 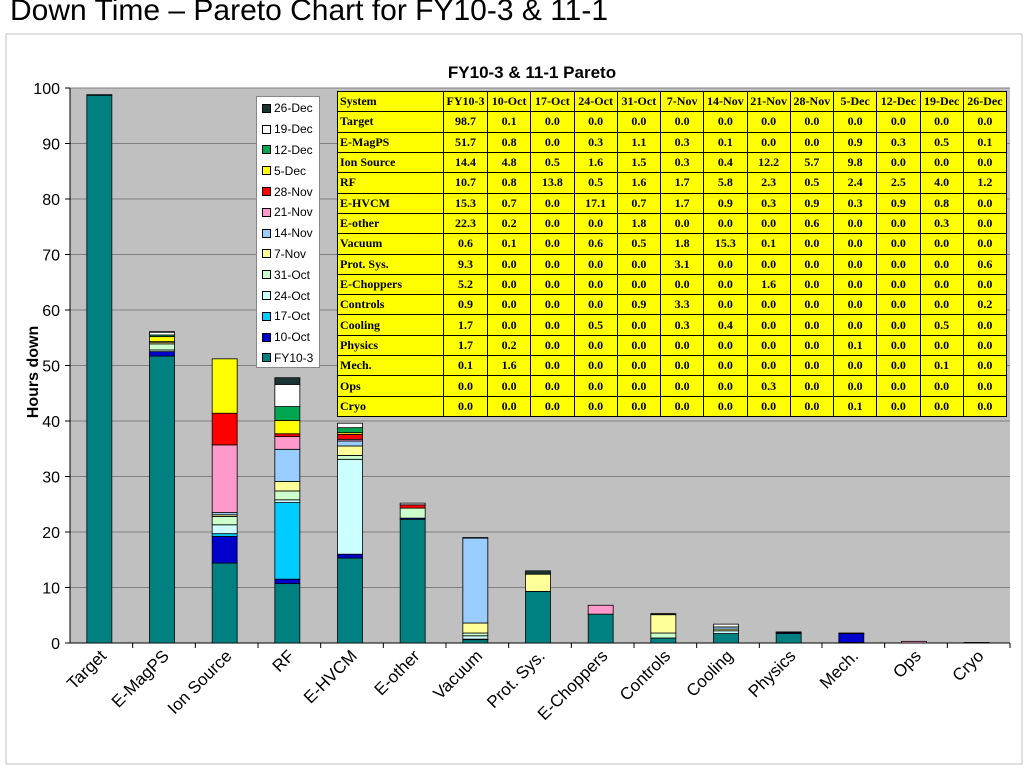 What do you see at coordinates (290, 358) in the screenshot?
I see `legend-item: FY10-3` at bounding box center [290, 358].